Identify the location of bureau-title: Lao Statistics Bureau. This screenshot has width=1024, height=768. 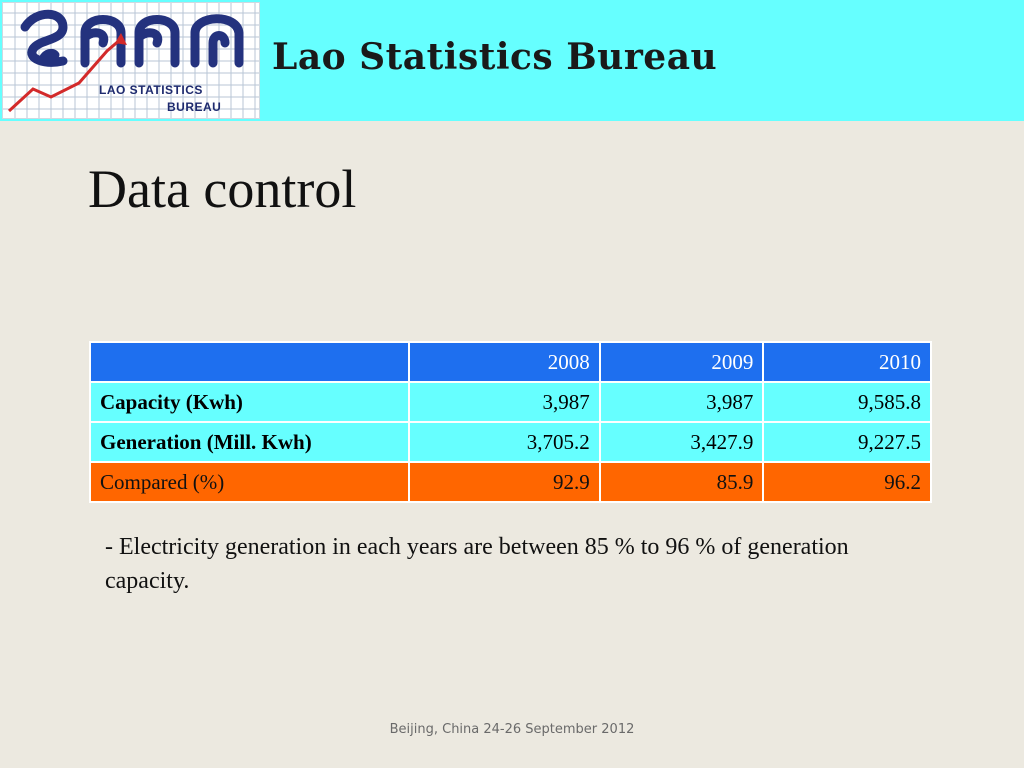
(495, 57).